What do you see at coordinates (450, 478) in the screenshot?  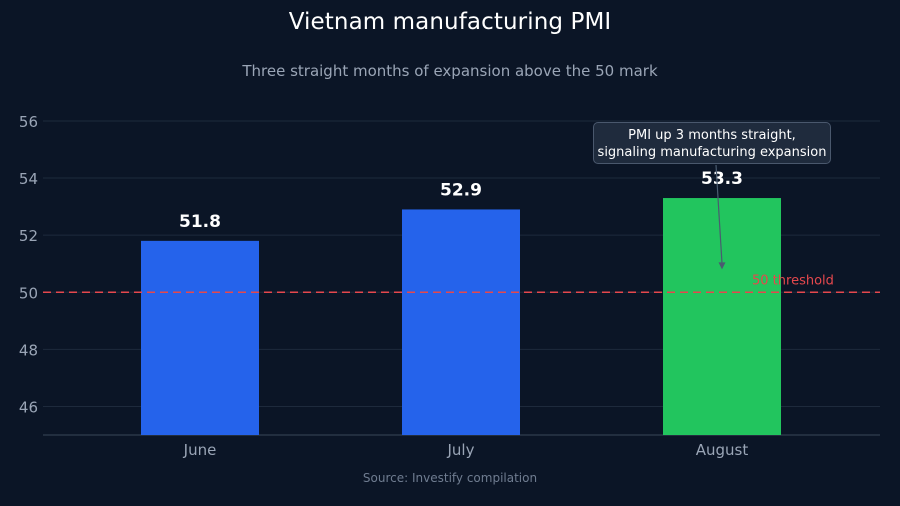 I see `source-note: Source: Investify compilation` at bounding box center [450, 478].